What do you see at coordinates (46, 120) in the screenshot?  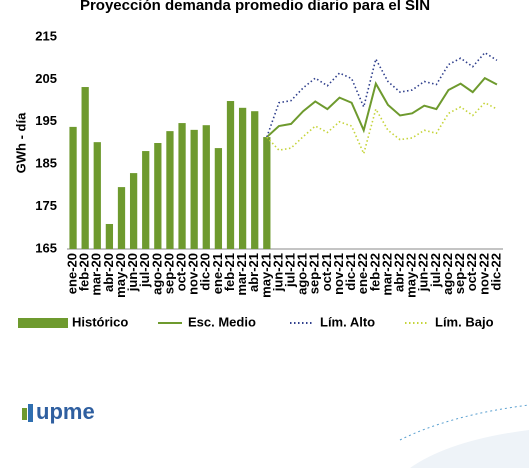 I see `y-tick-label: 195` at bounding box center [46, 120].